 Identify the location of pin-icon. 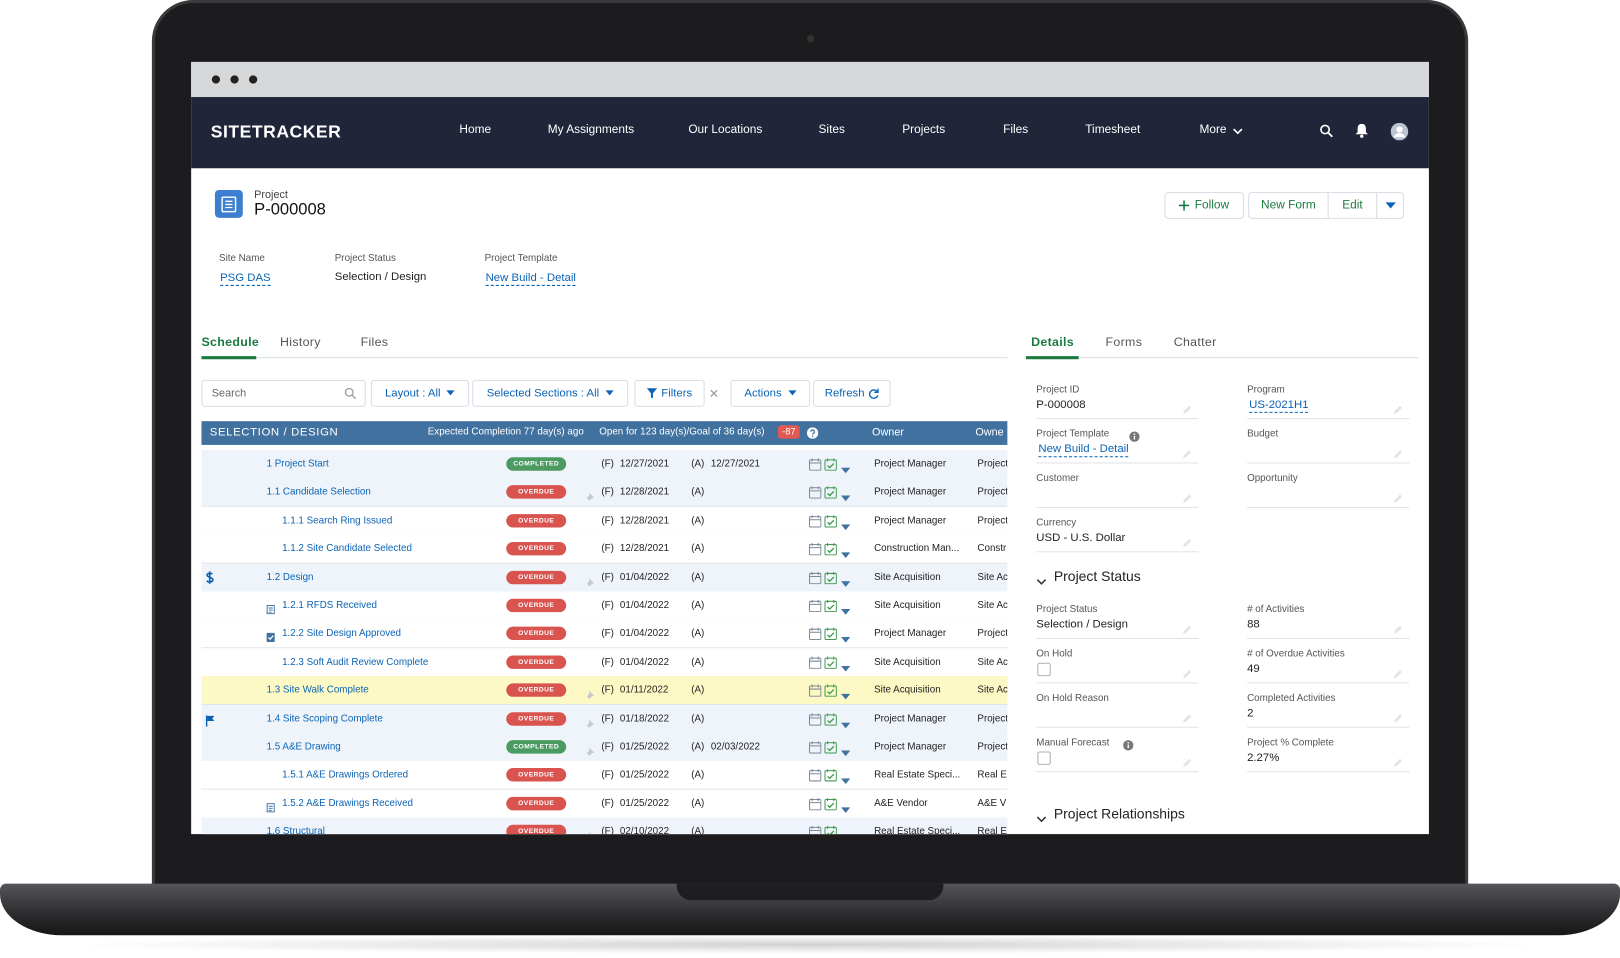
(590, 749).